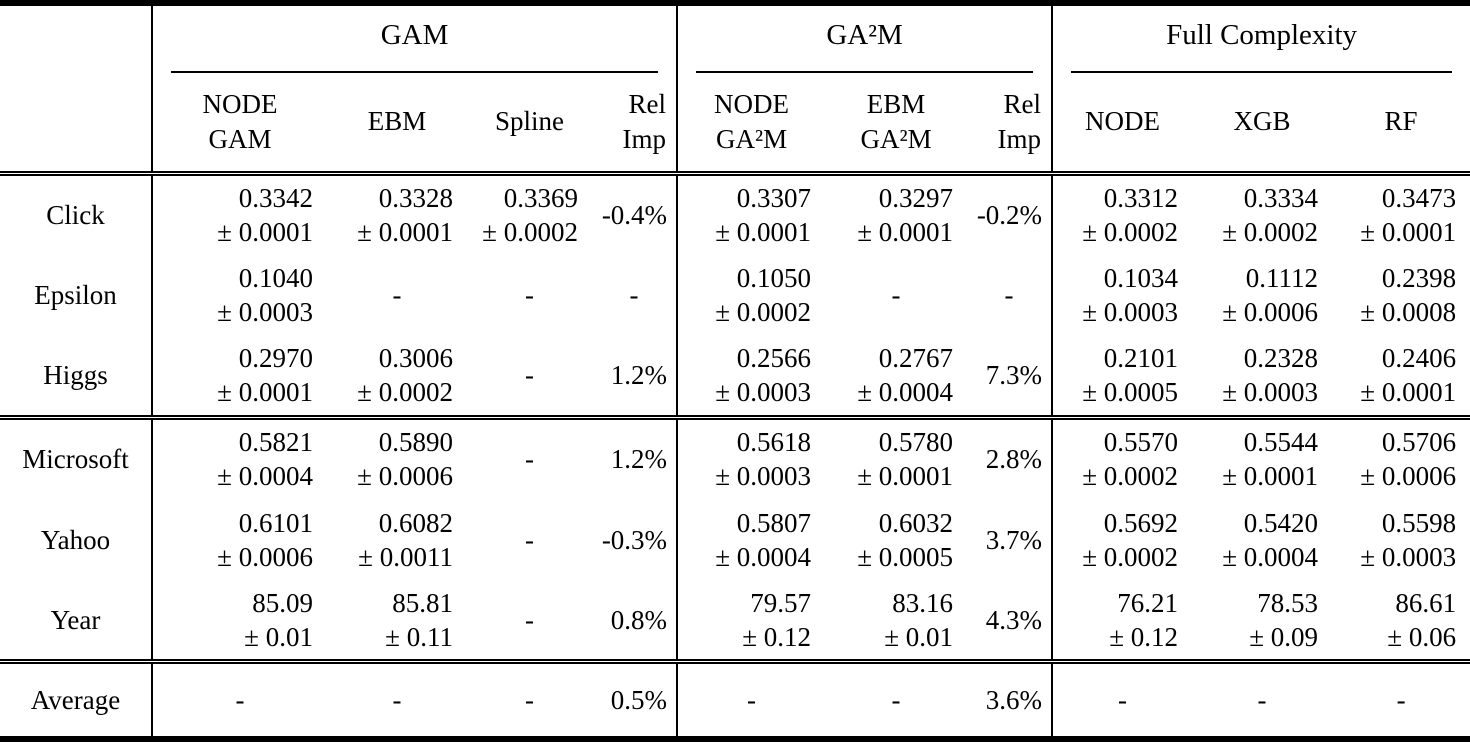  What do you see at coordinates (1401, 377) in the screenshot?
I see `table-cell: 0.2406 ± 0.0001` at bounding box center [1401, 377].